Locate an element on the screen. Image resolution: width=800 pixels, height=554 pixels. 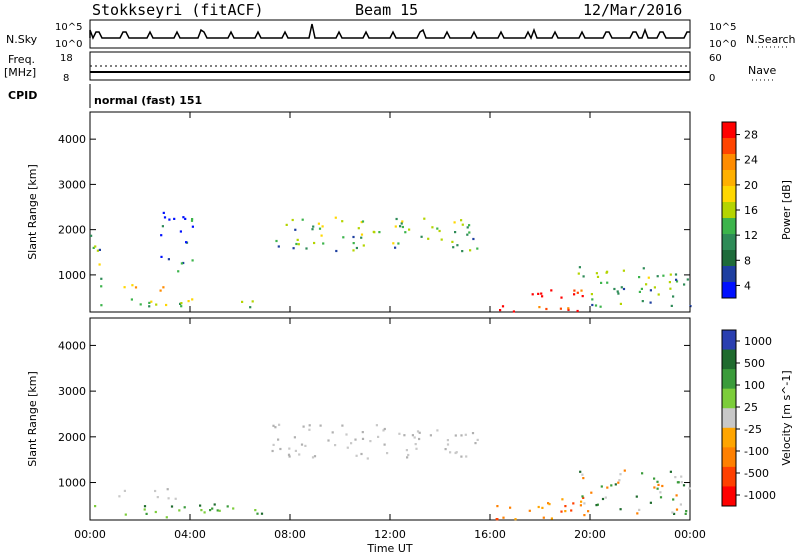
power-colorbar-tick-label: 12 is located at coordinates (751, 235).